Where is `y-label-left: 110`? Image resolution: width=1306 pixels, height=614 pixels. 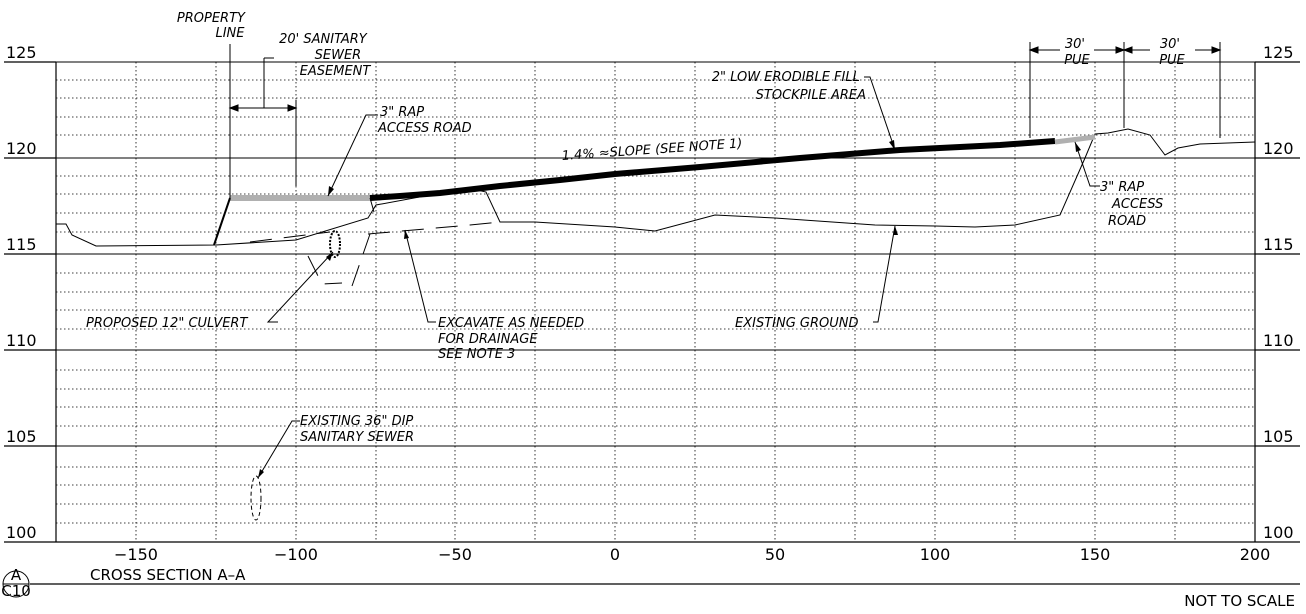
y-label-left: 110 is located at coordinates (21, 340).